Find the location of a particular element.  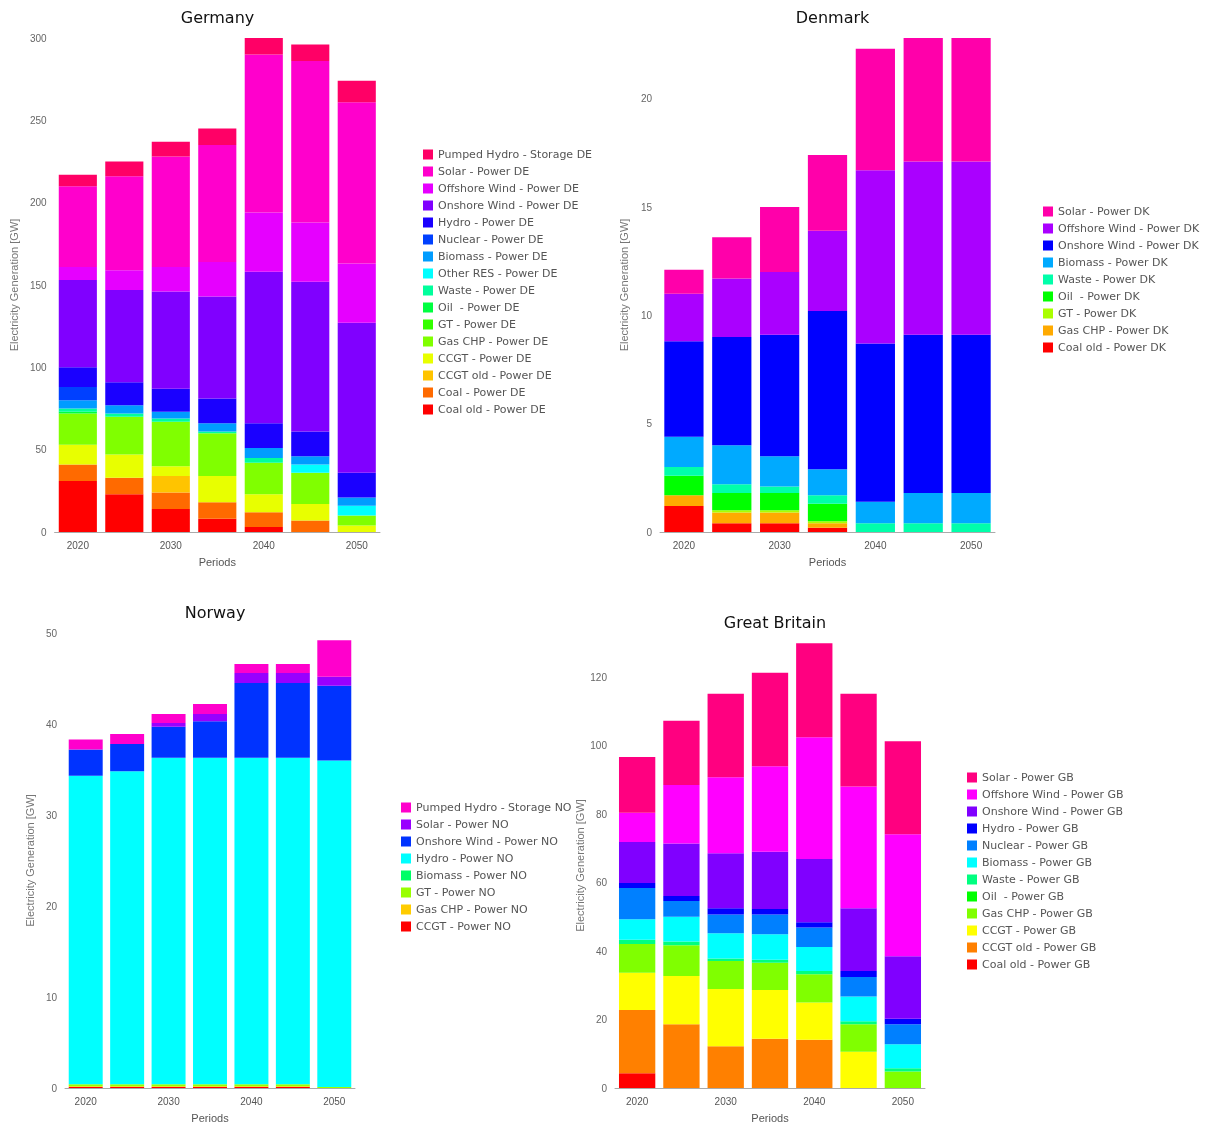

legend-label: Biomass - Power NO is located at coordinates (472, 875).